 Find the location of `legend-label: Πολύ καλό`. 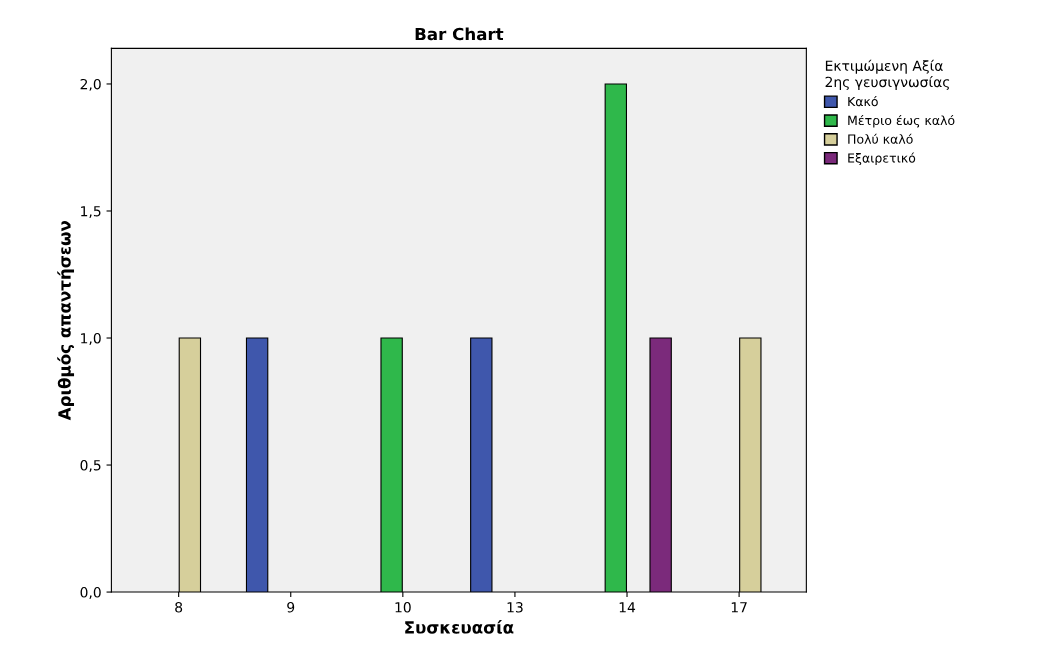

legend-label: Πολύ καλό is located at coordinates (880, 138).